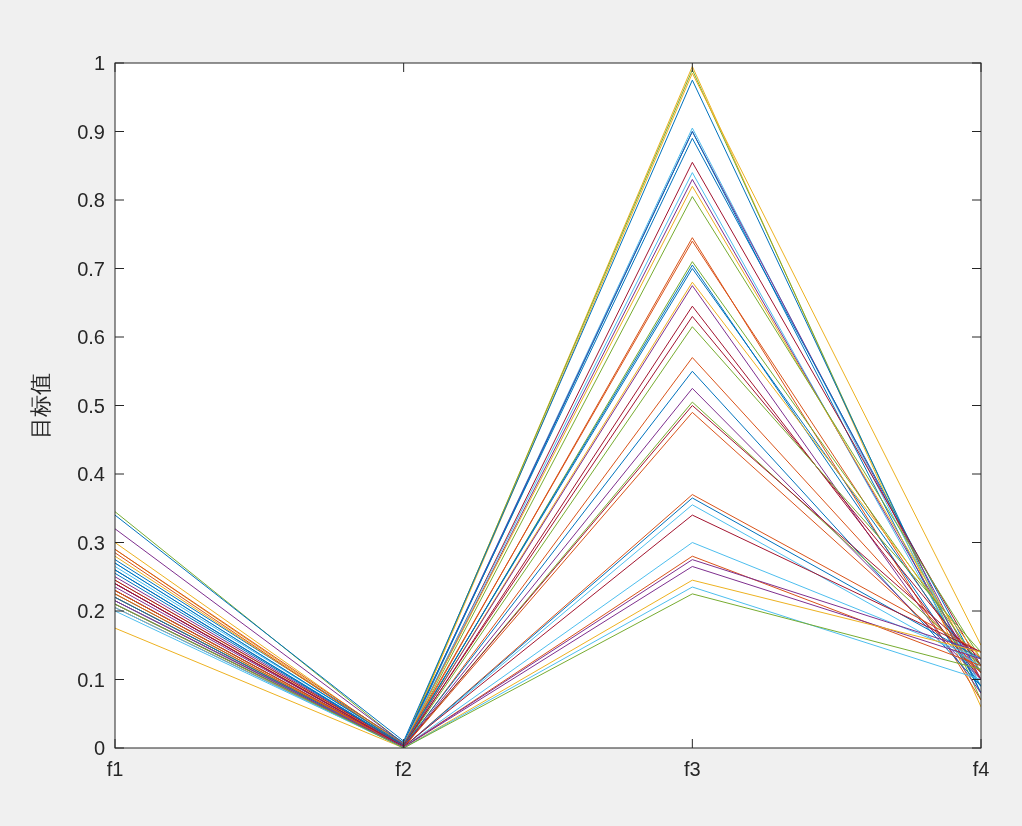  Describe the element at coordinates (981, 769) in the screenshot. I see `x-tick-label: f4` at that location.